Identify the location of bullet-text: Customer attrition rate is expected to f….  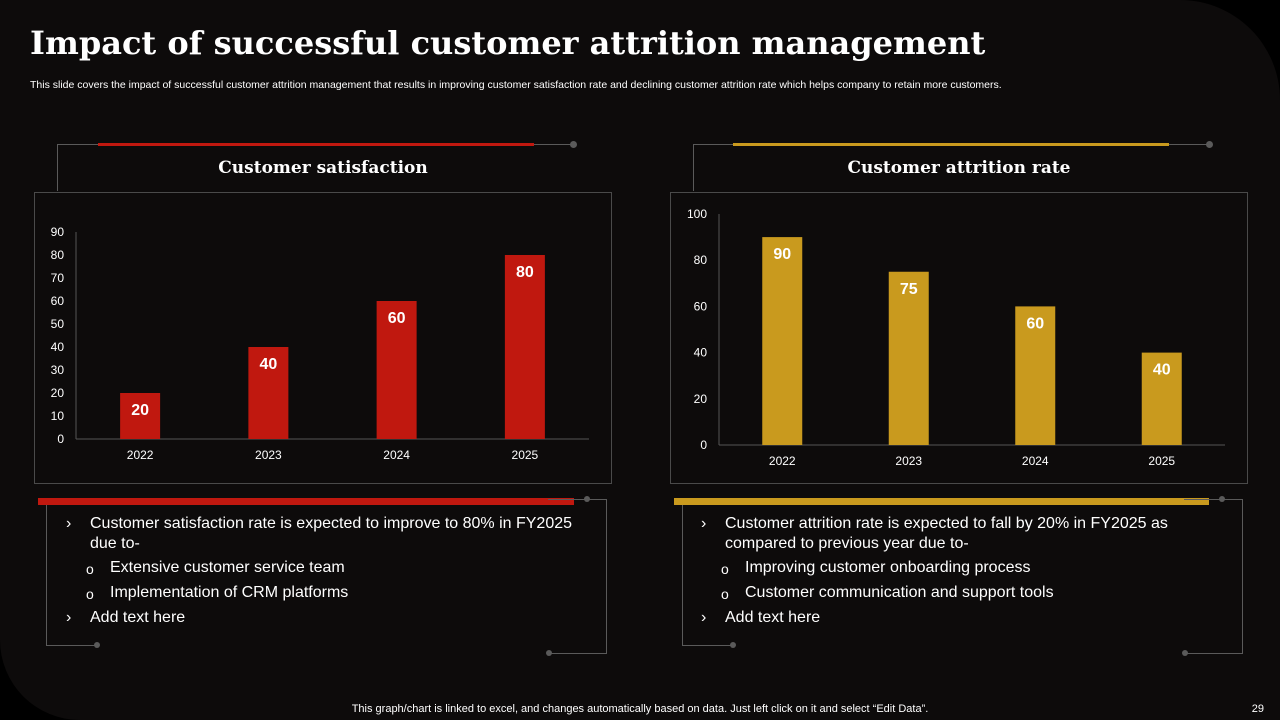
(946, 533).